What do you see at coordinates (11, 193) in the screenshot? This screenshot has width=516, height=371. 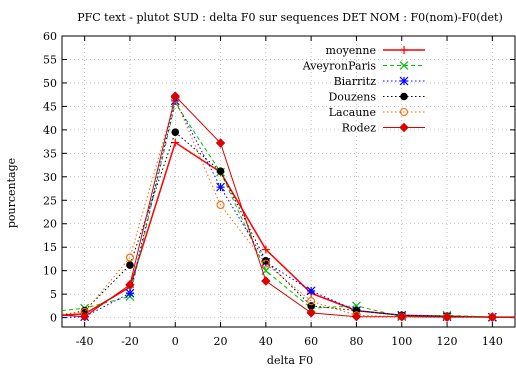 I see `y-axis-label: pourcentage` at bounding box center [11, 193].